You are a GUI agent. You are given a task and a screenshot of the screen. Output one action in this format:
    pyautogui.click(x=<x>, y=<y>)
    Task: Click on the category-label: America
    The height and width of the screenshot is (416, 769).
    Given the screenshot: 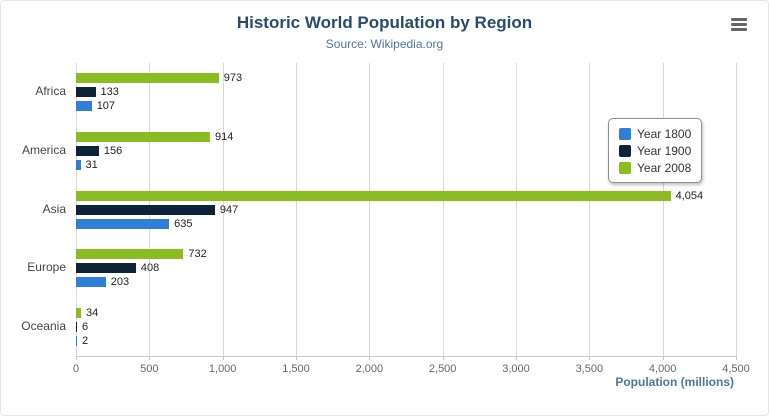 What is the action you would take?
    pyautogui.click(x=43, y=149)
    